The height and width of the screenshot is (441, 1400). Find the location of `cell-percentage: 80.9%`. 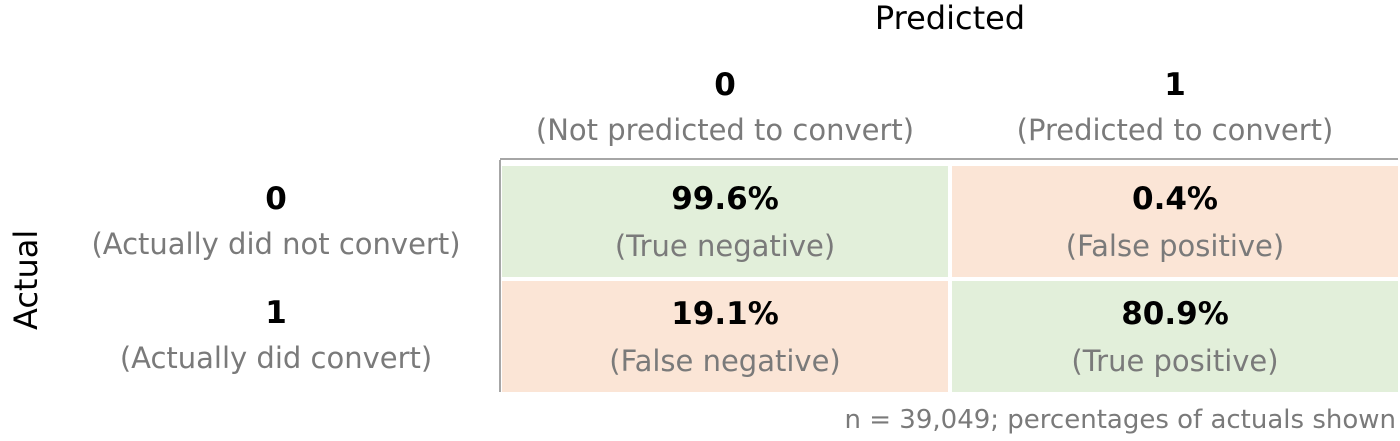

cell-percentage: 80.9% is located at coordinates (1175, 313).